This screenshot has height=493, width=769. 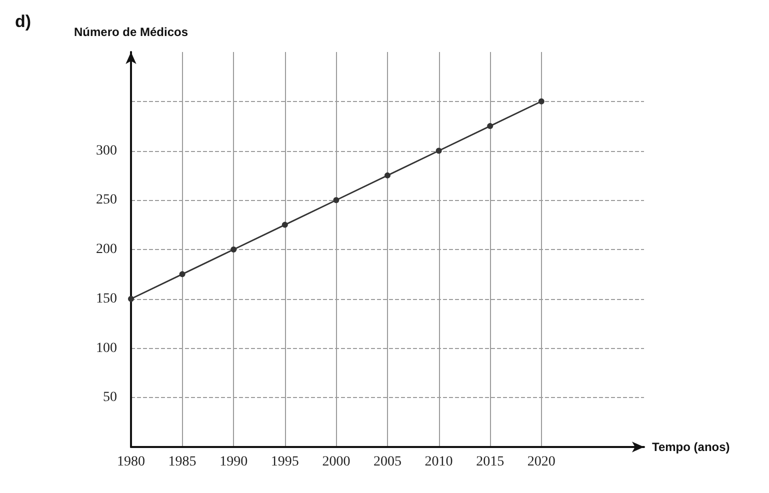 I want to click on x-tick-label: 1990, so click(x=234, y=462).